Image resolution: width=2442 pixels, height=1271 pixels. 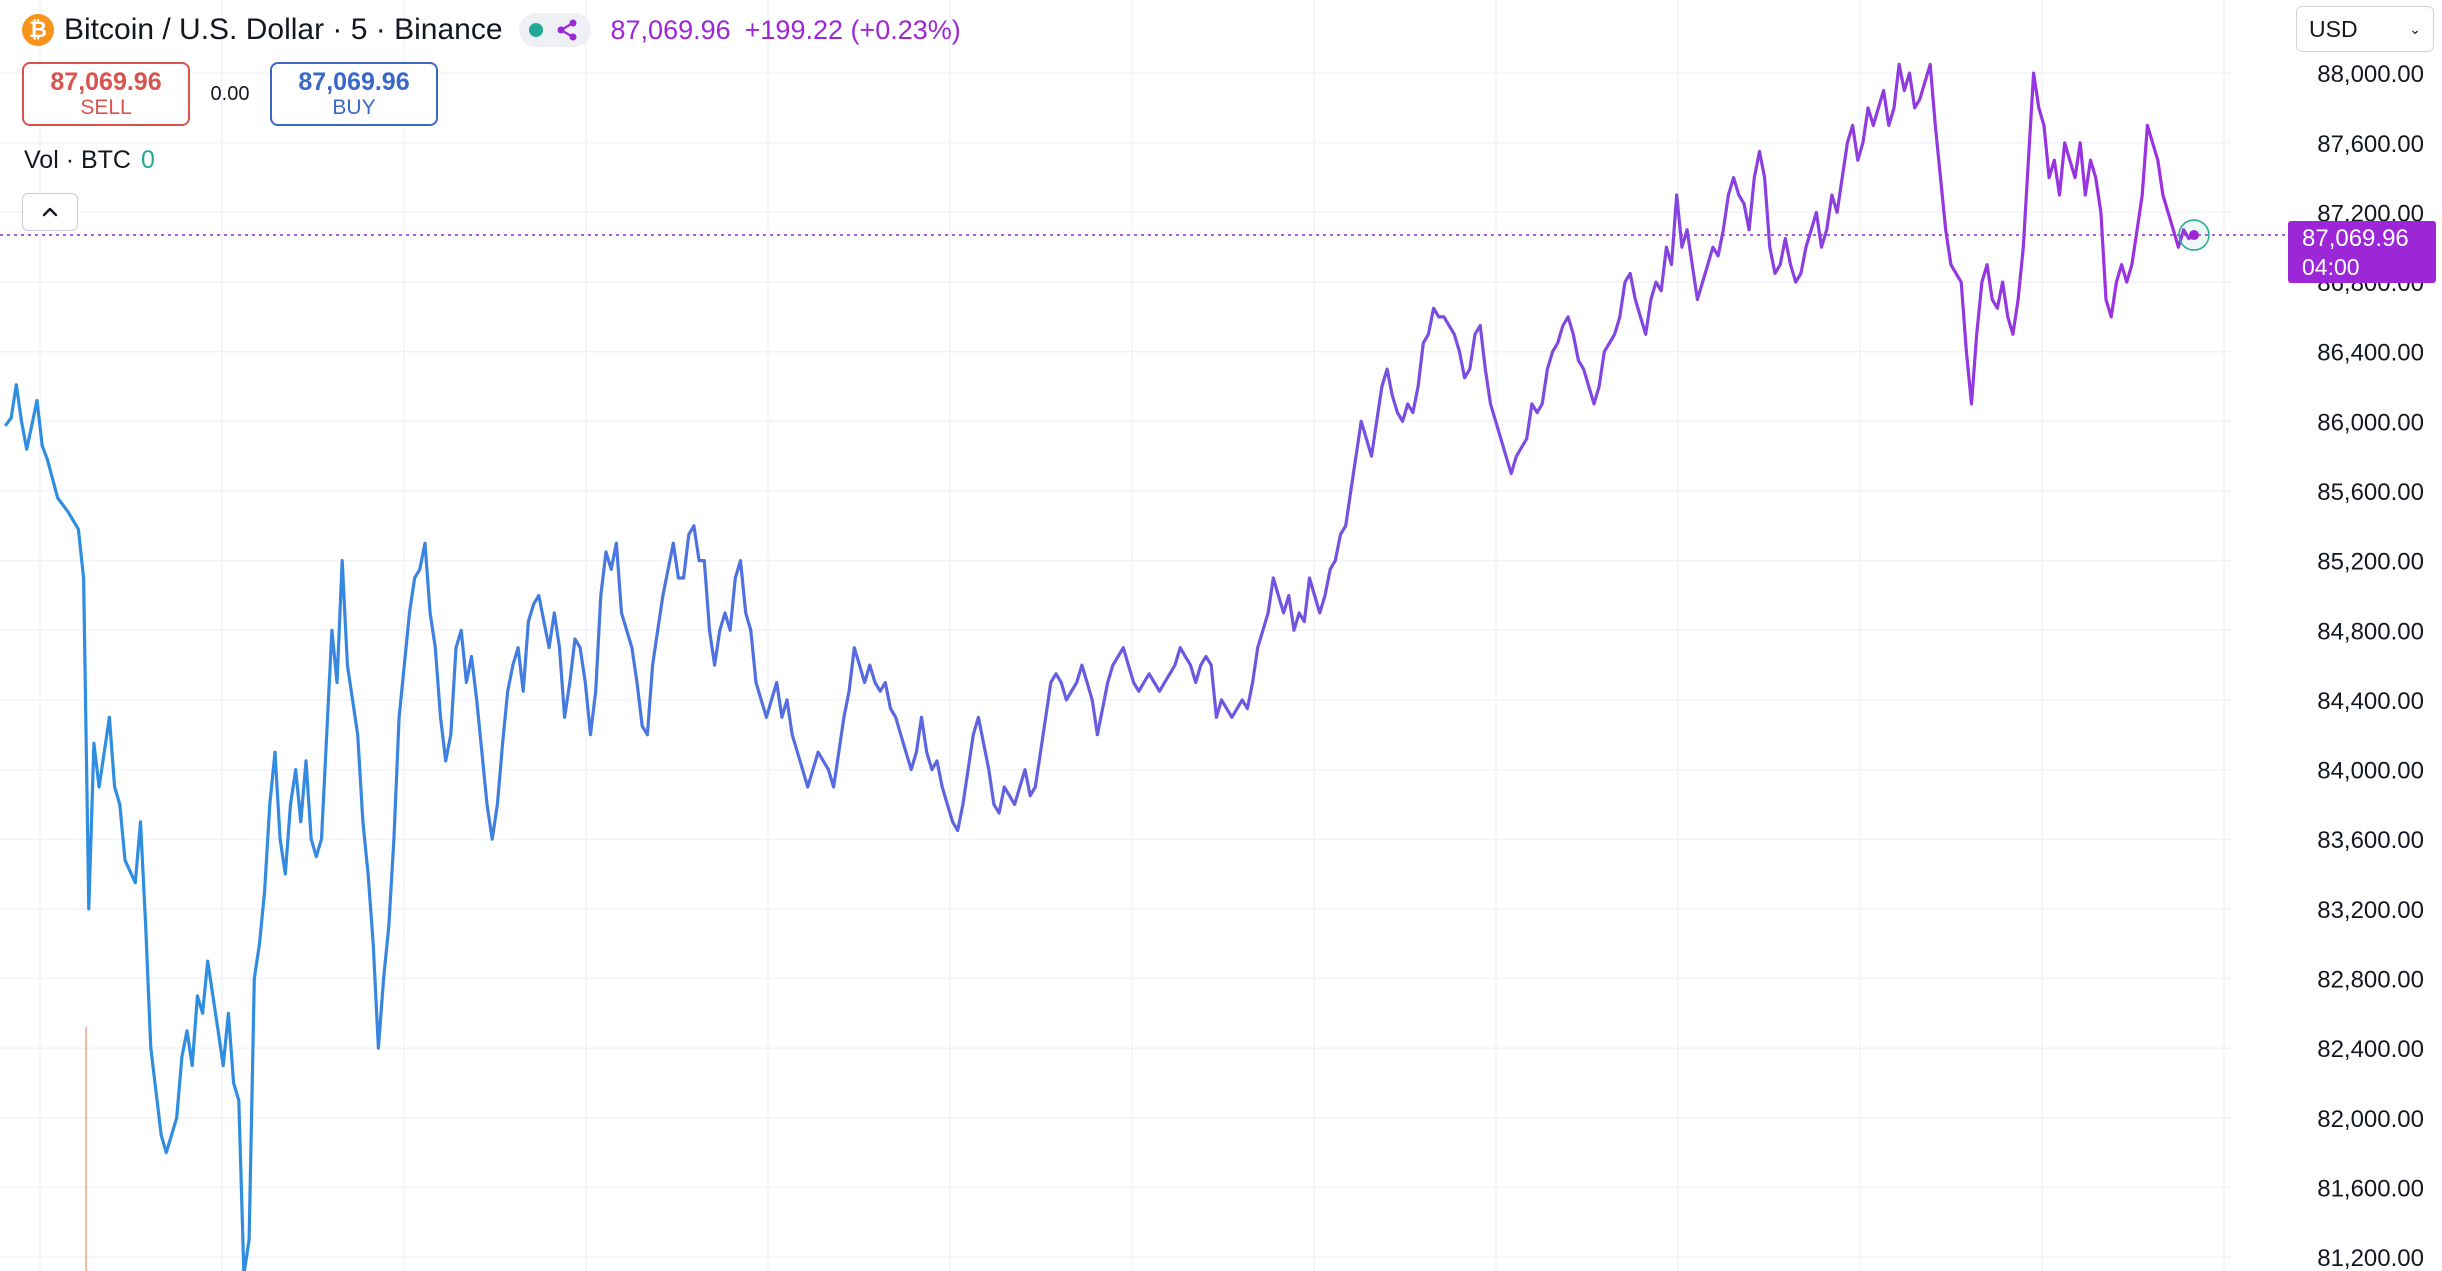 What do you see at coordinates (2370, 1258) in the screenshot?
I see `price-axis-tick-label: 81,200.00` at bounding box center [2370, 1258].